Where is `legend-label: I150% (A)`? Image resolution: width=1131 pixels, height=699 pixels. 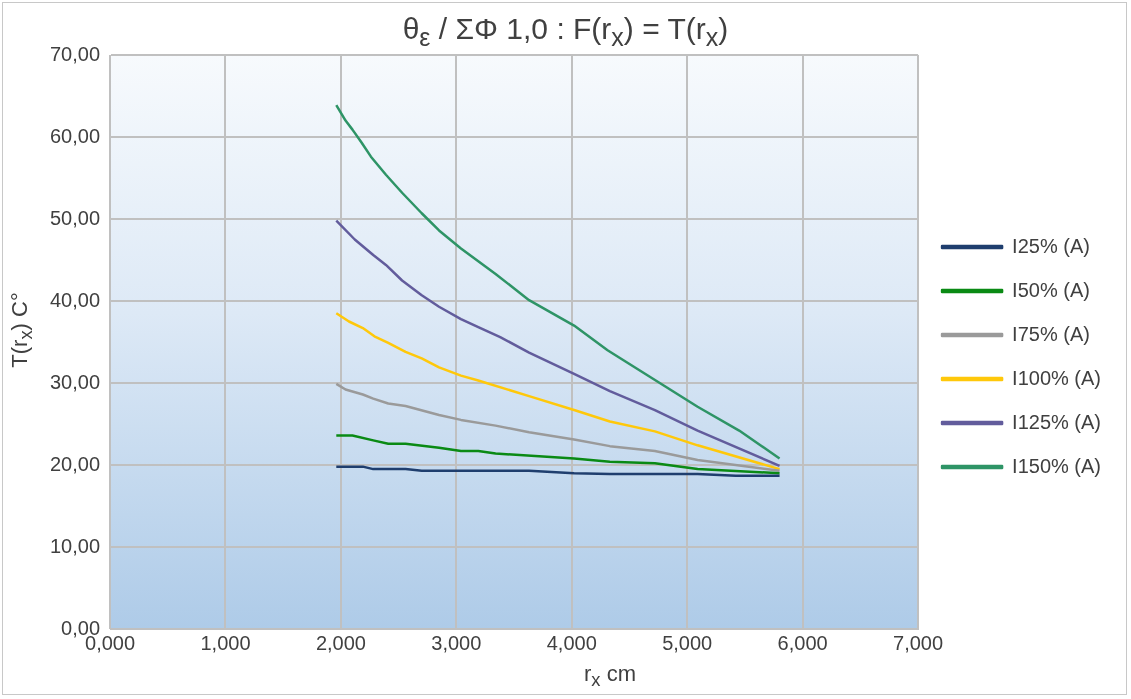 legend-label: I150% (A) is located at coordinates (1057, 465).